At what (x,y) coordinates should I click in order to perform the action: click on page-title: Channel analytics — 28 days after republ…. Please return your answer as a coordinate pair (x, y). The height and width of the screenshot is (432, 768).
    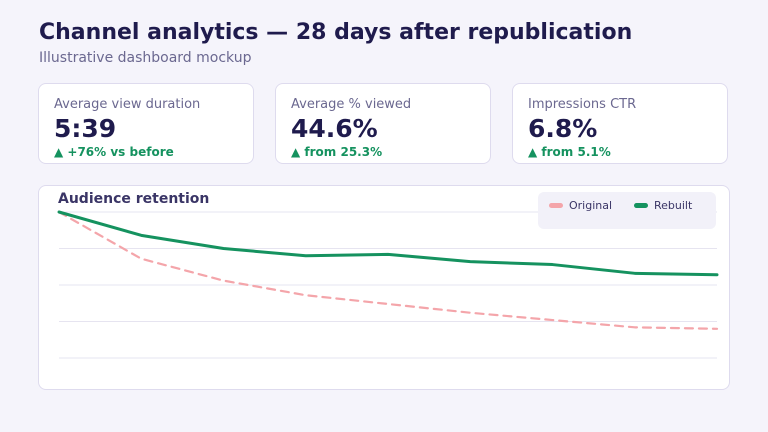
    Looking at the image, I should click on (336, 32).